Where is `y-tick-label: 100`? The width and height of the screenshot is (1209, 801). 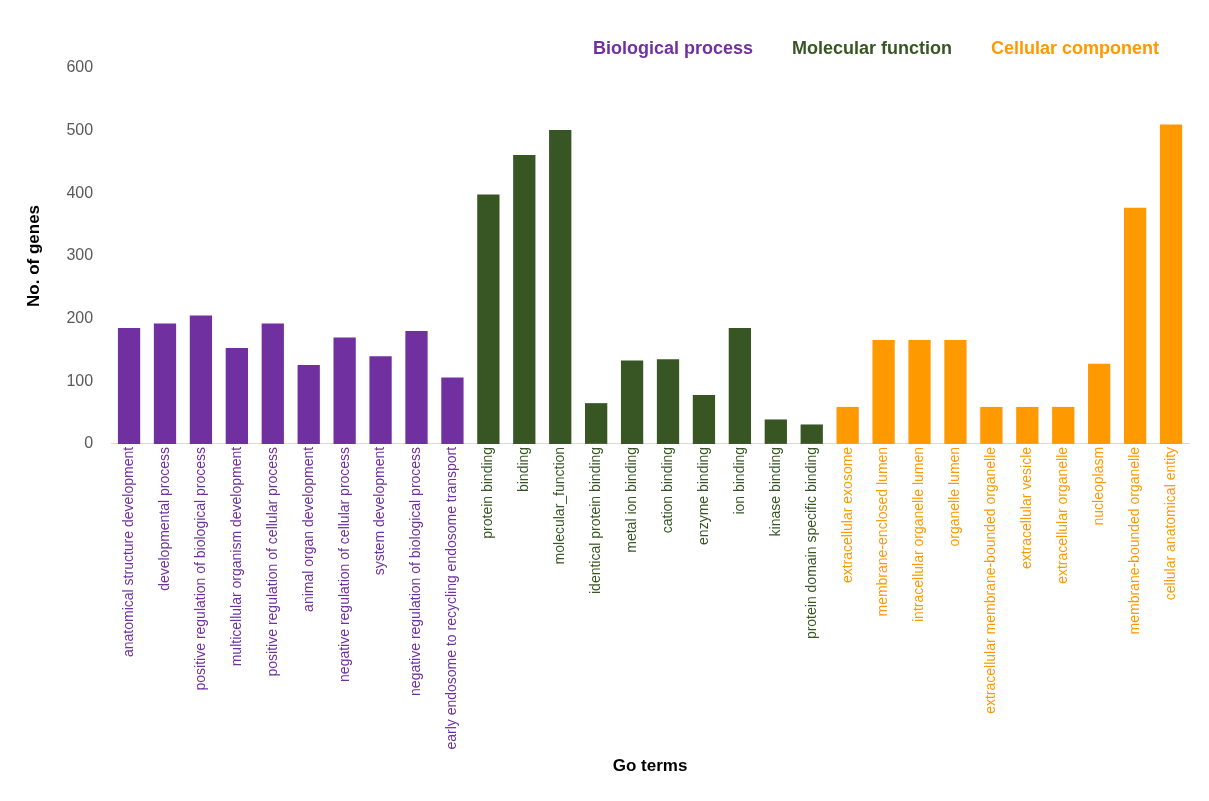 y-tick-label: 100 is located at coordinates (80, 380).